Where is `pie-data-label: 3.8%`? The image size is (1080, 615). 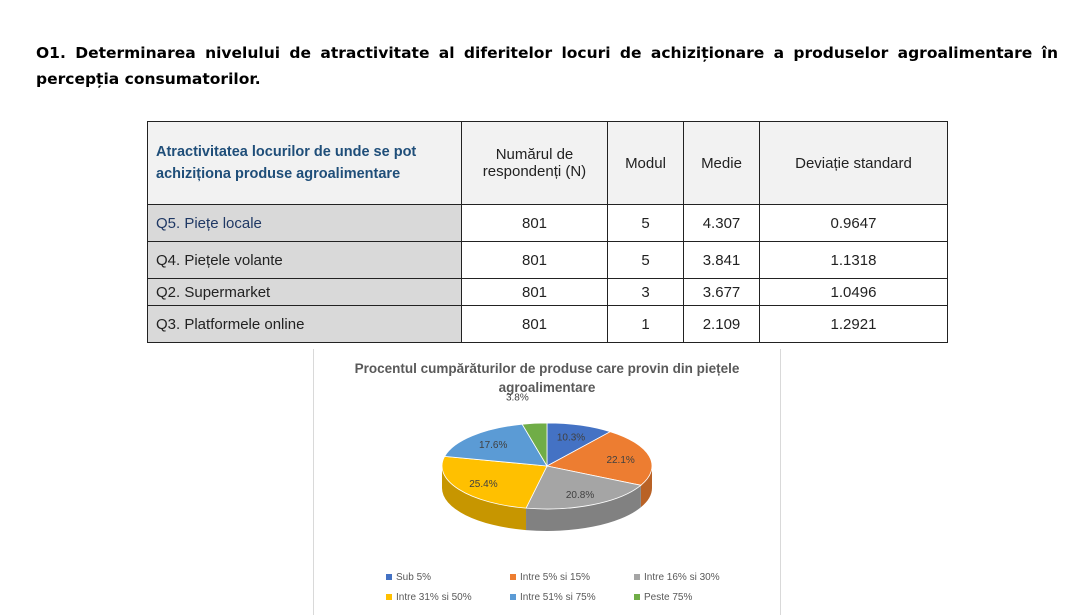
pie-data-label: 3.8% is located at coordinates (517, 398).